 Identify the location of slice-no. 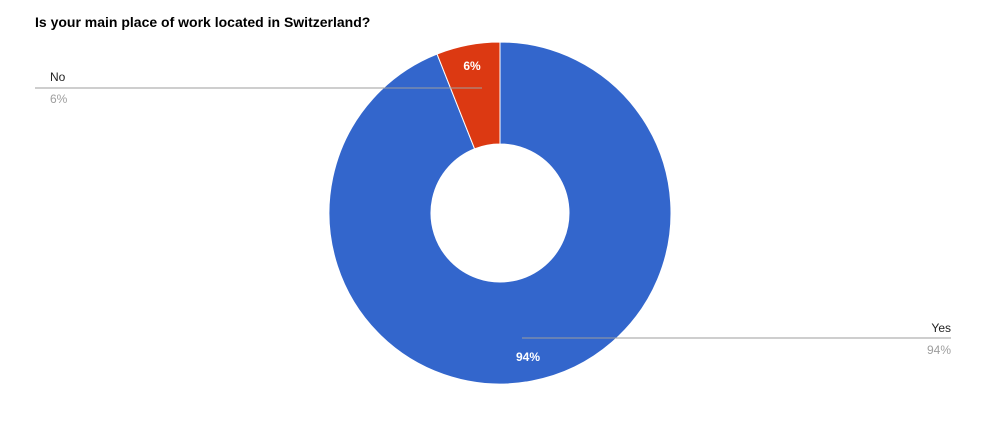
(468, 95).